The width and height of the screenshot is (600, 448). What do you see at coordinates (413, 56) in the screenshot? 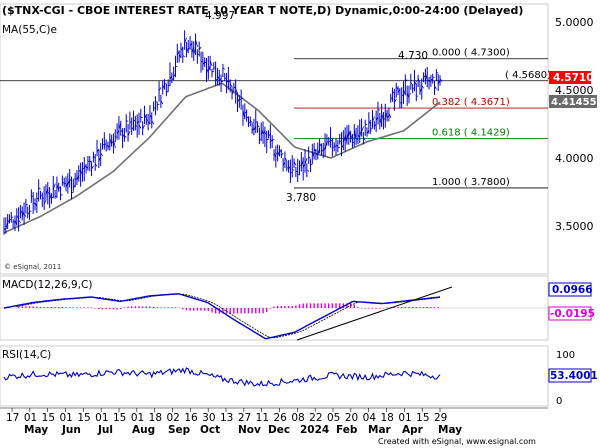
I see `recent-high-annotation: 4.730` at bounding box center [413, 56].